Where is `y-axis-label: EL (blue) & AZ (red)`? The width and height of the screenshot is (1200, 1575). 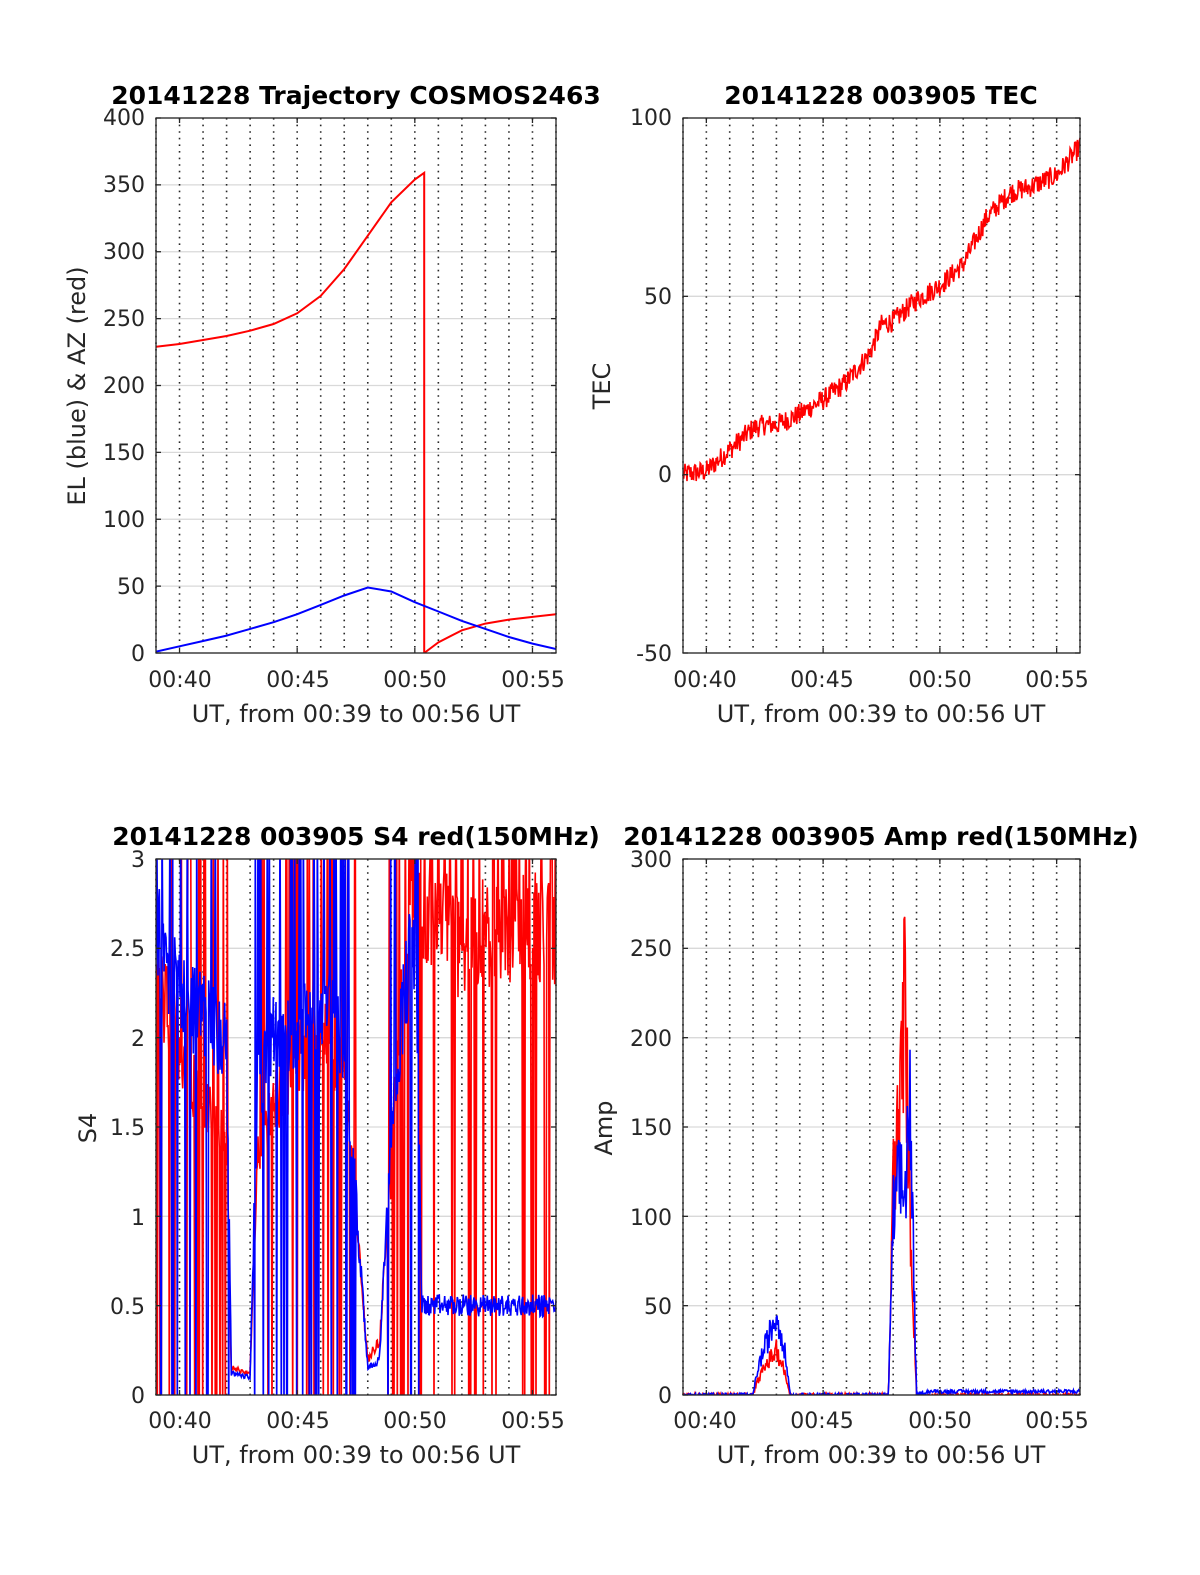
y-axis-label: EL (blue) & AZ (red) is located at coordinates (77, 385).